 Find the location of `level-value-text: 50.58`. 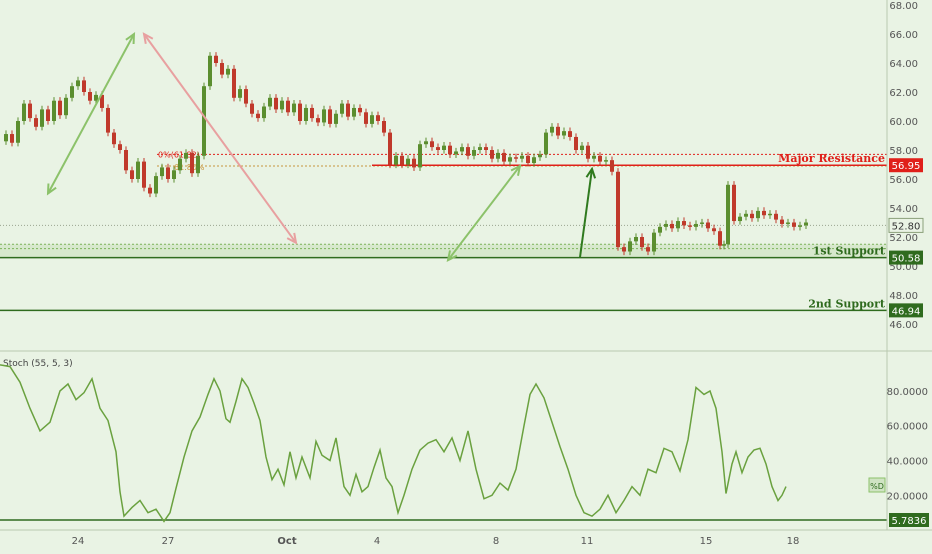

level-value-text: 50.58 is located at coordinates (906, 259).